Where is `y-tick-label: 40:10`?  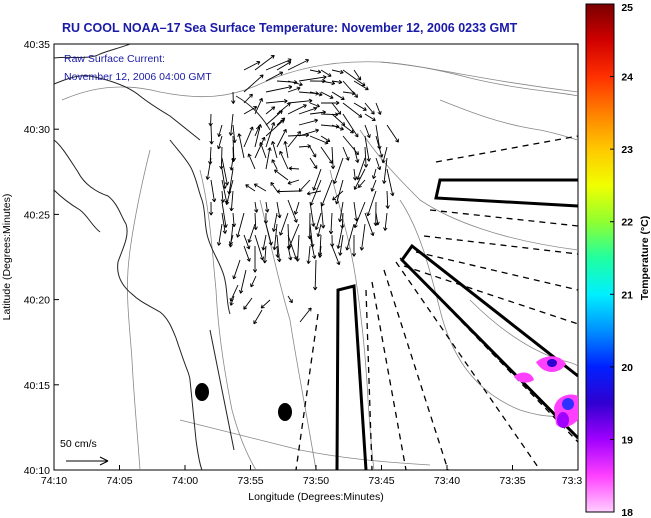
y-tick-label: 40:10 is located at coordinates (37, 471).